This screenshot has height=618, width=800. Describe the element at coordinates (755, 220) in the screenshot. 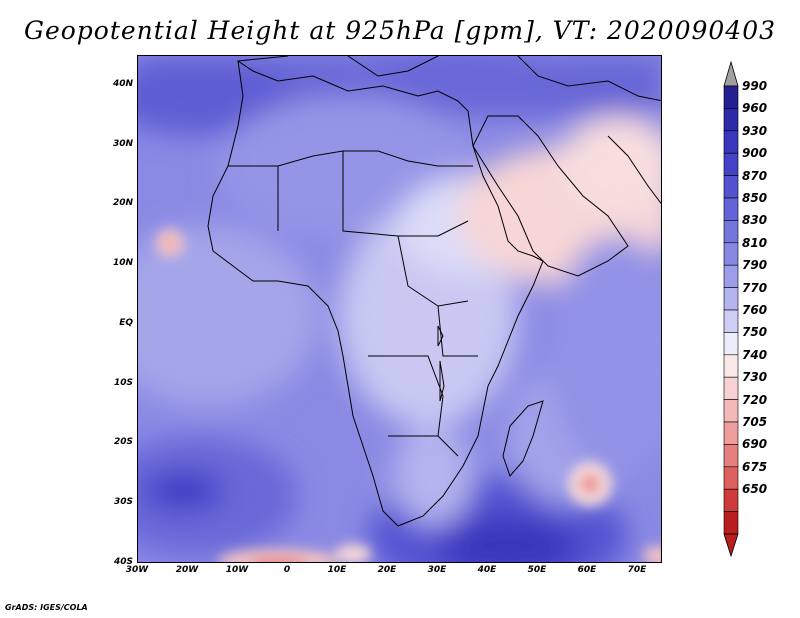

I see `colorbar-level-label: 830` at that location.